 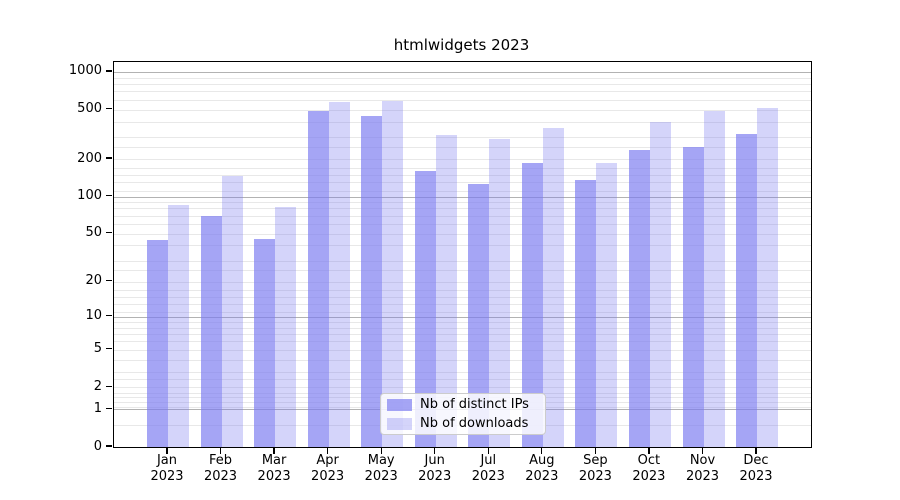 I want to click on bar-jul-downloads, so click(x=500, y=292).